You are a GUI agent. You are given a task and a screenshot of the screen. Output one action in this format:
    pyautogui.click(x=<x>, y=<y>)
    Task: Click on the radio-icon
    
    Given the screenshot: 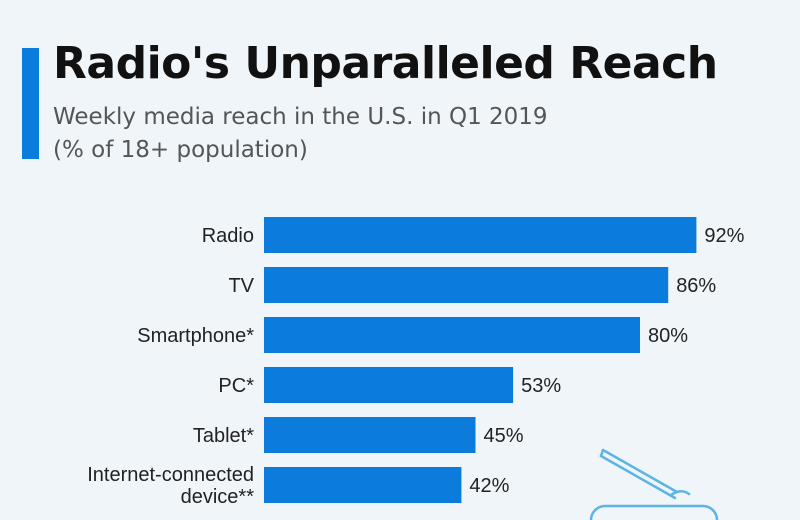 What is the action you would take?
    pyautogui.click(x=654, y=484)
    